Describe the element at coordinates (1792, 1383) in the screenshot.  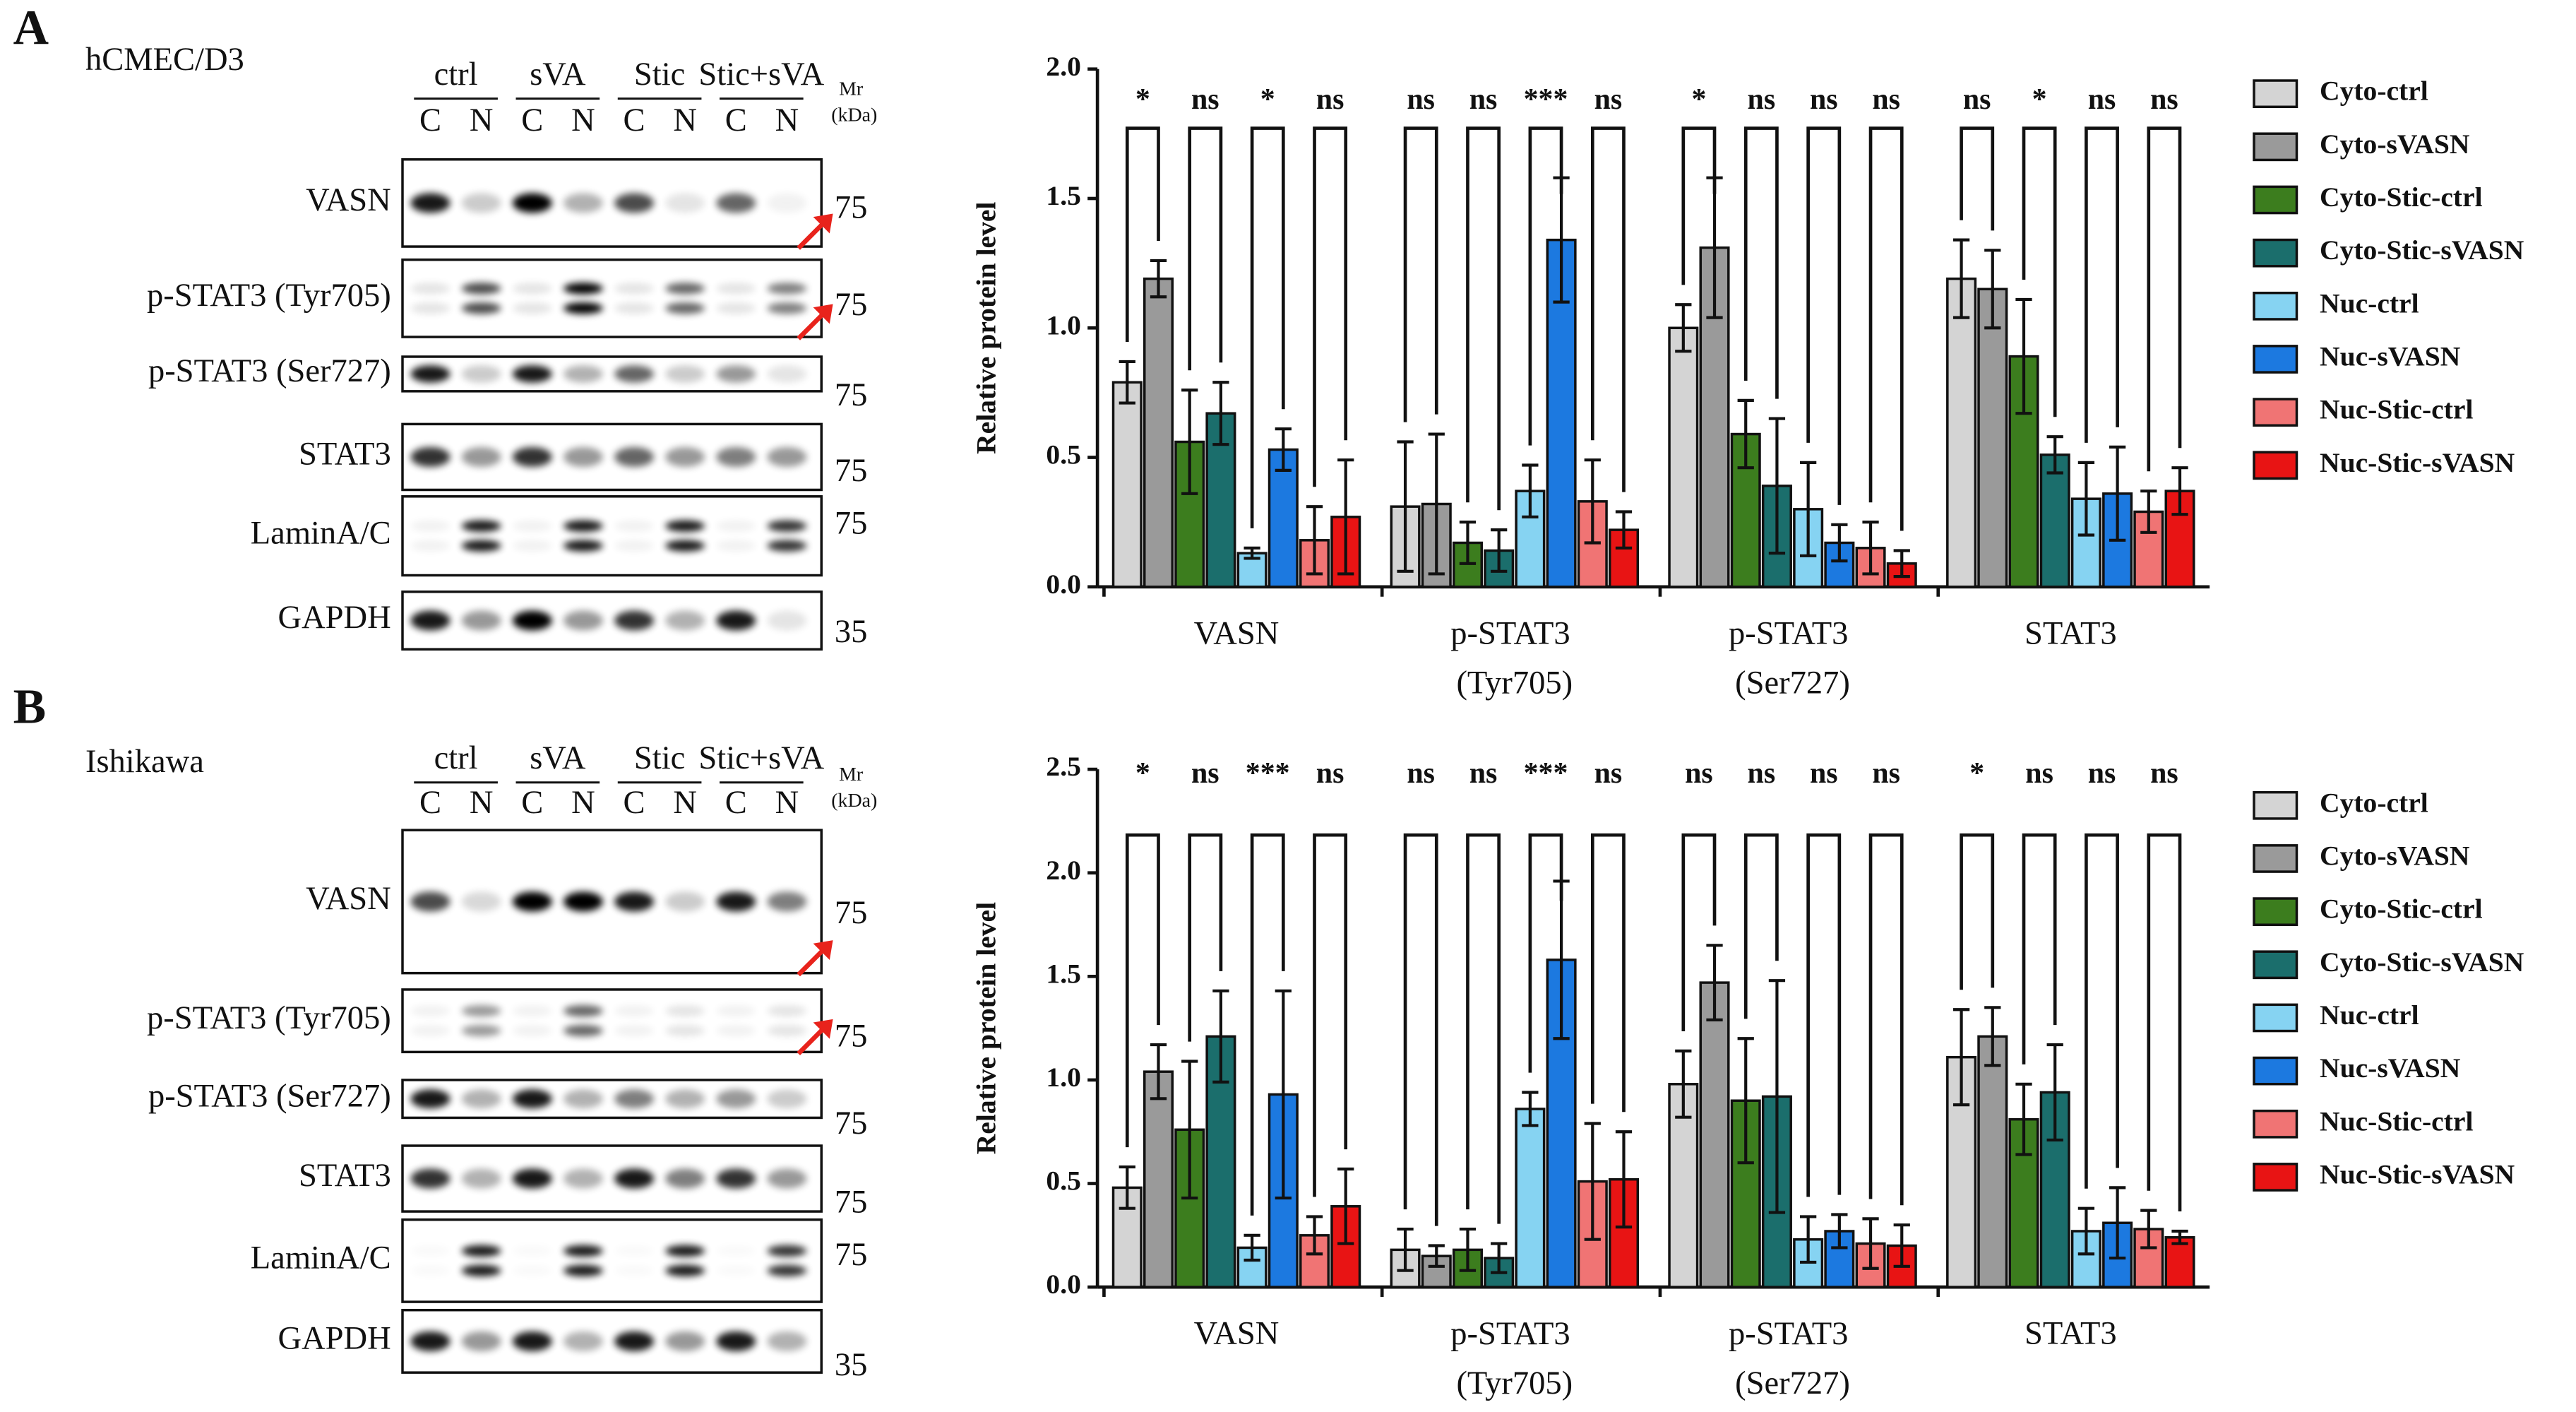
I see `x-tick-line: (Ser727)` at that location.